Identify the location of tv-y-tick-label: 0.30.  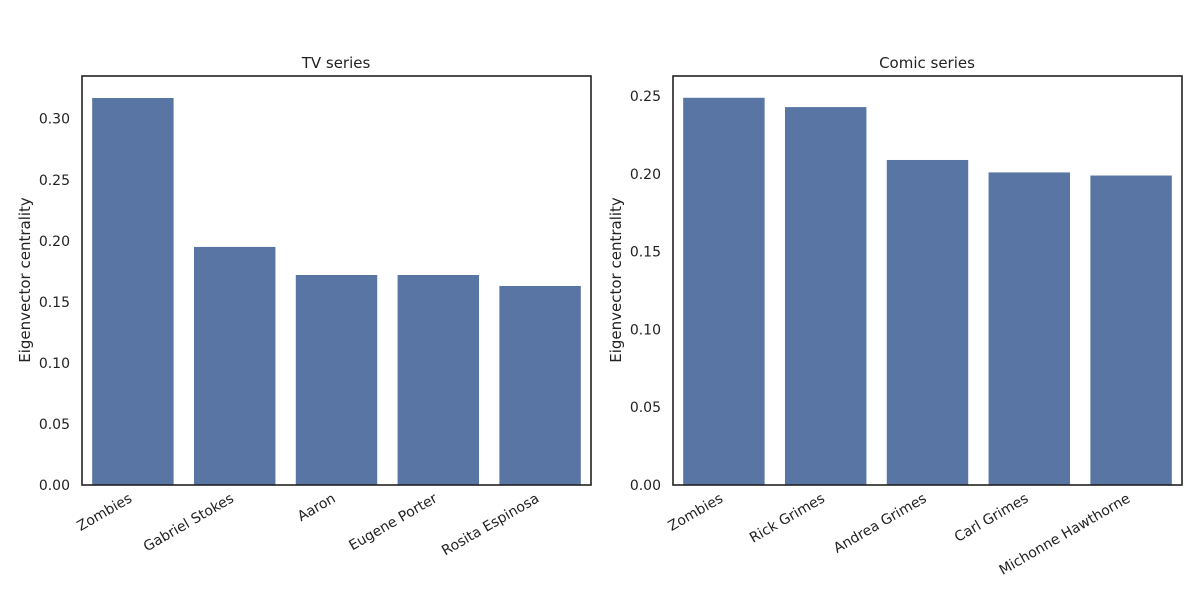
(54, 120).